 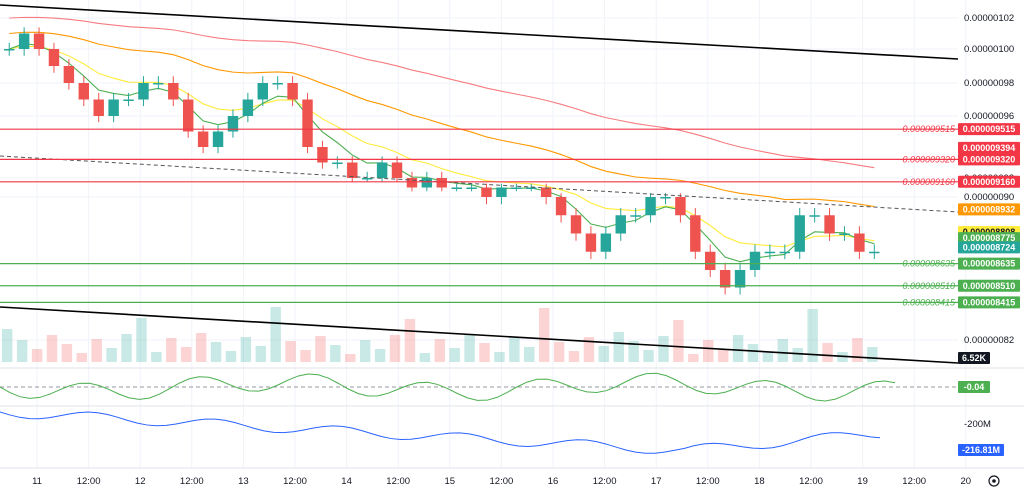 What do you see at coordinates (989, 18) in the screenshot?
I see `price-tick-label: 0.00000102` at bounding box center [989, 18].